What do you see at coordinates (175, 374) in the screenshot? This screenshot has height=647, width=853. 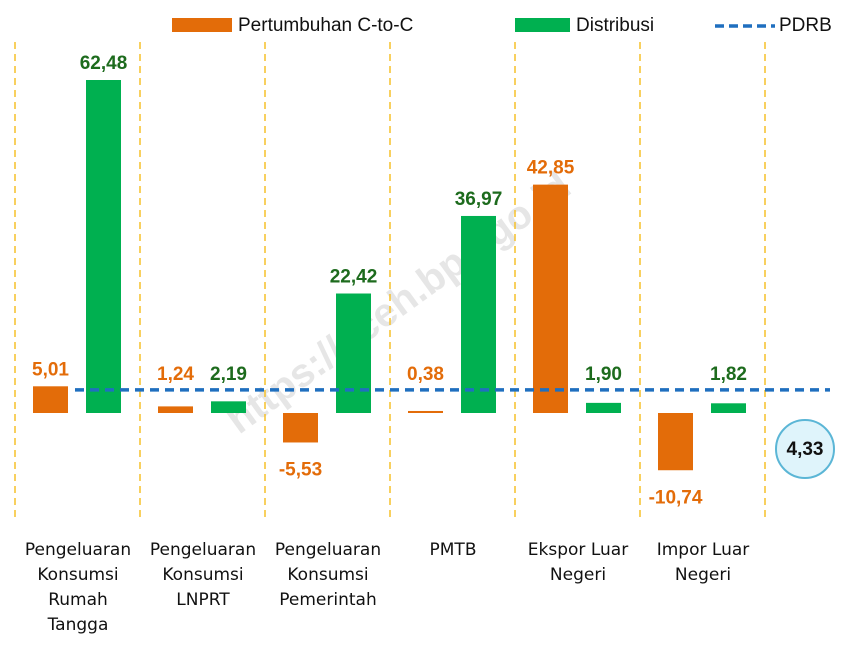 I see `value-label: 1,24` at bounding box center [175, 374].